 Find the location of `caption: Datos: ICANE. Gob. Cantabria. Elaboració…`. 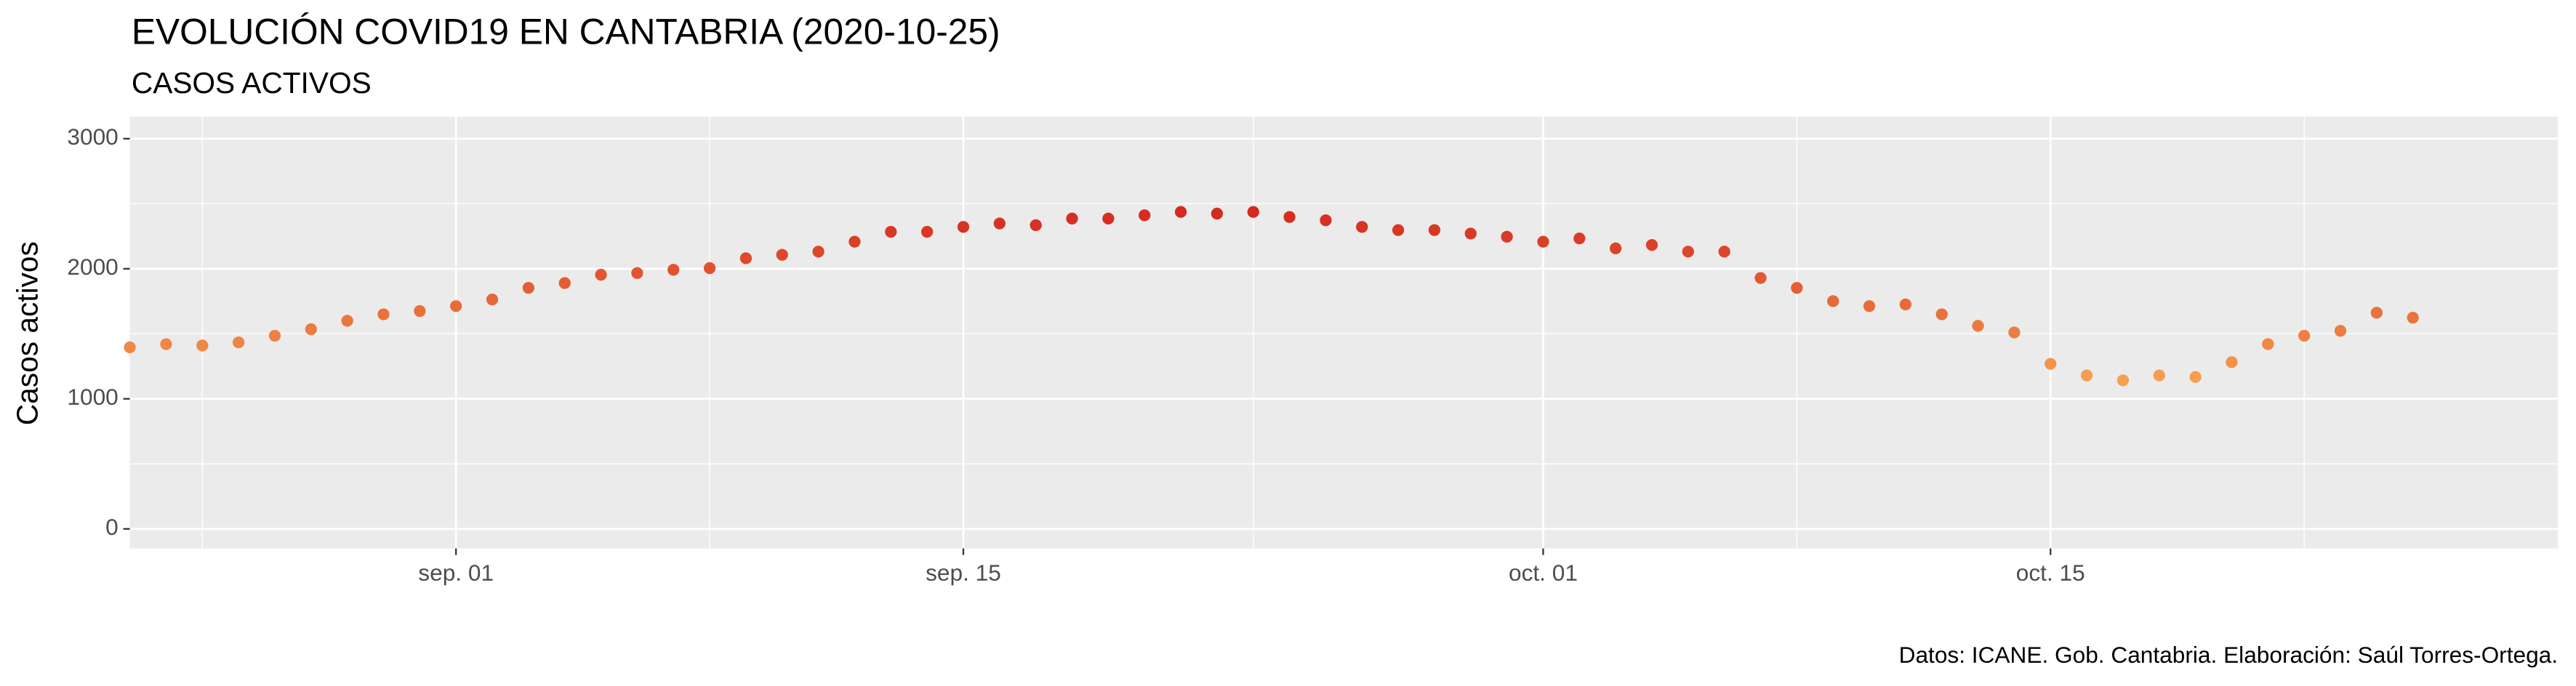

caption: Datos: ICANE. Gob. Cantabria. Elaboració… is located at coordinates (2228, 655).